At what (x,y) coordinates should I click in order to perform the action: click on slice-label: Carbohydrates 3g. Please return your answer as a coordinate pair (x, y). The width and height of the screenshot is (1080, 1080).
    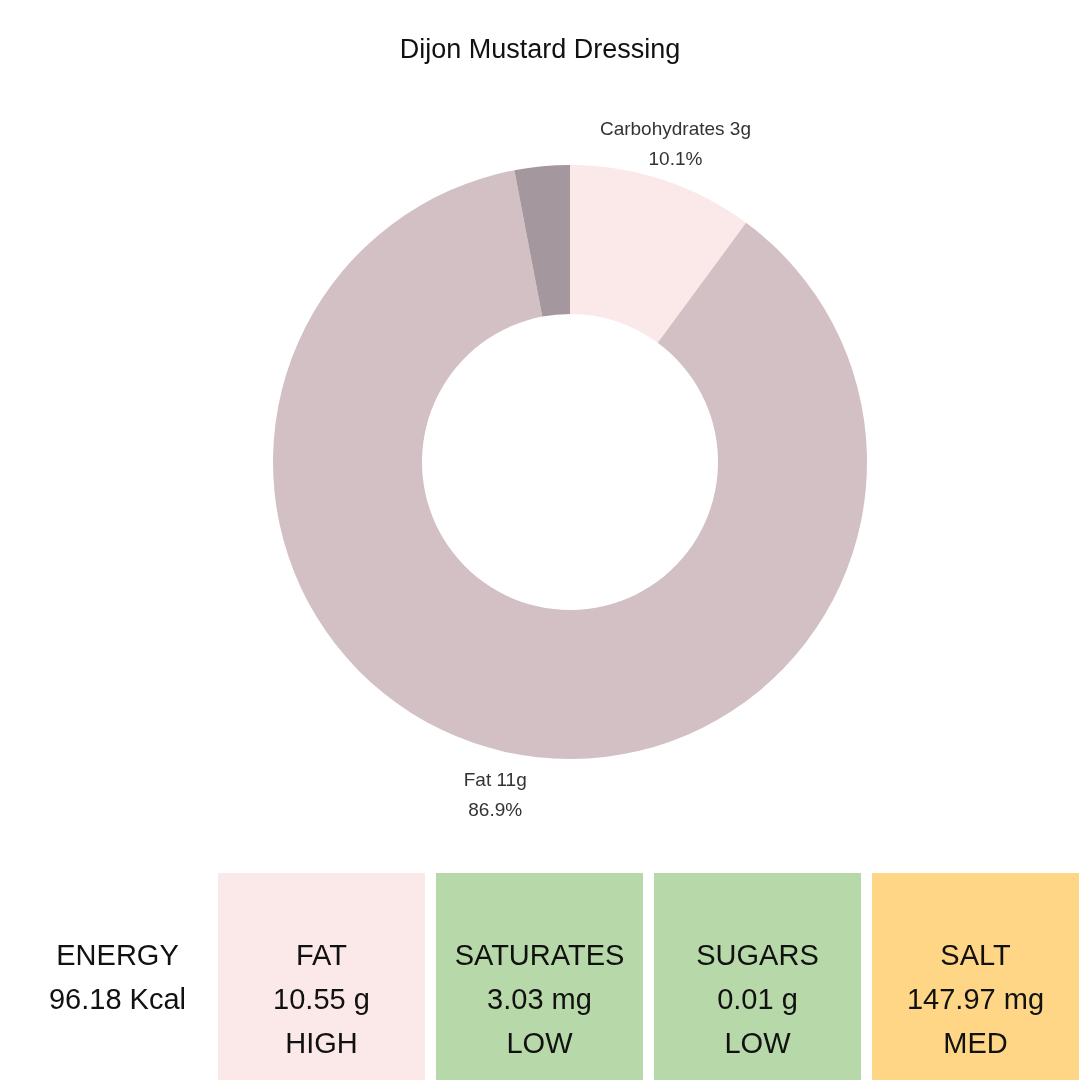
    Looking at the image, I should click on (675, 128).